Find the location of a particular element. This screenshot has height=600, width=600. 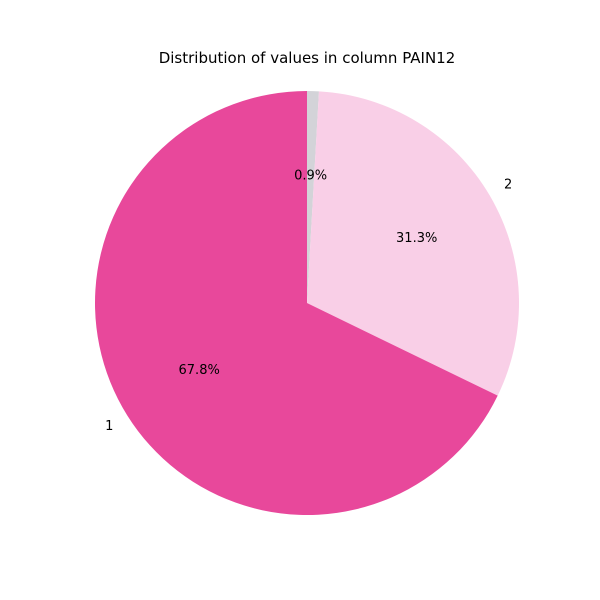

pie-category-label: 1 is located at coordinates (109, 426).